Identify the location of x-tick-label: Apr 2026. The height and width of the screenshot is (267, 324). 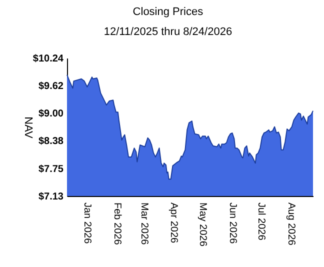
(174, 223).